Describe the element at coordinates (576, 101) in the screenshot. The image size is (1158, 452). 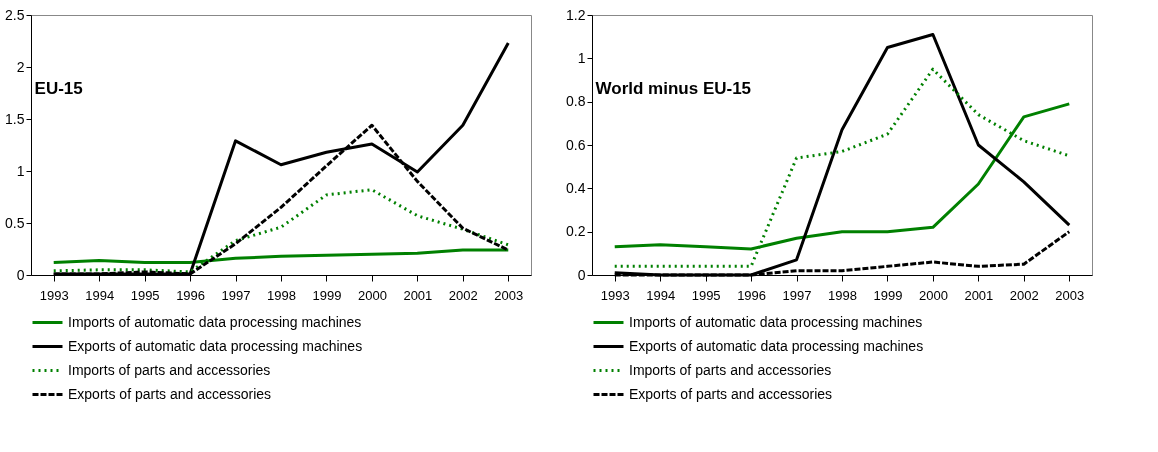
I see `y-tick-label: 0.8` at that location.